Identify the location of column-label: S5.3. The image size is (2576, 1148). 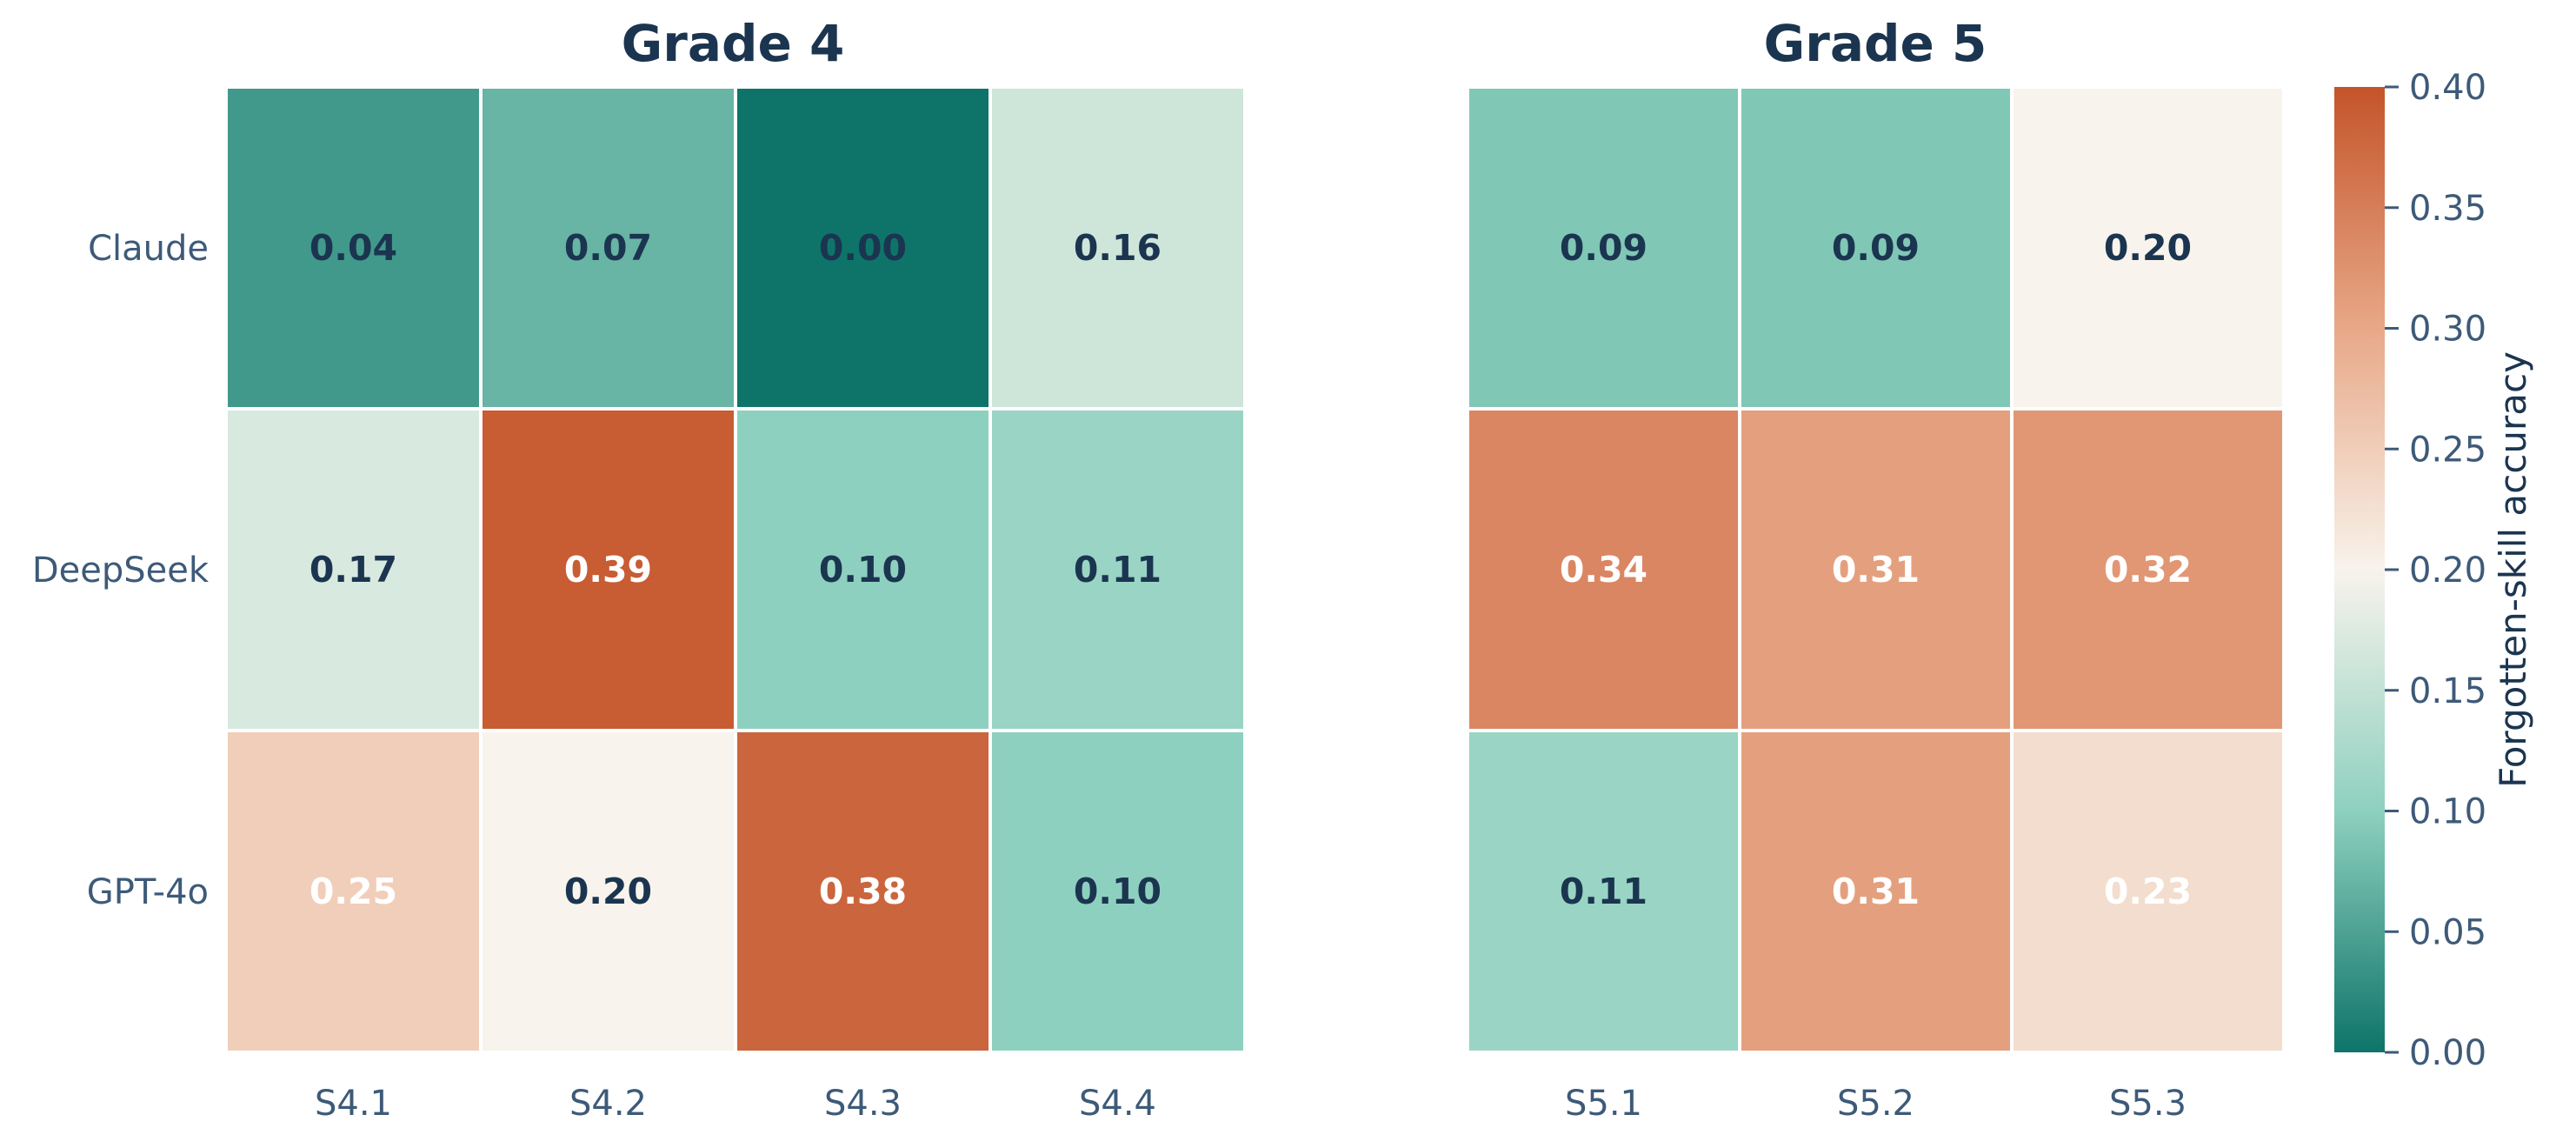
(2148, 1104).